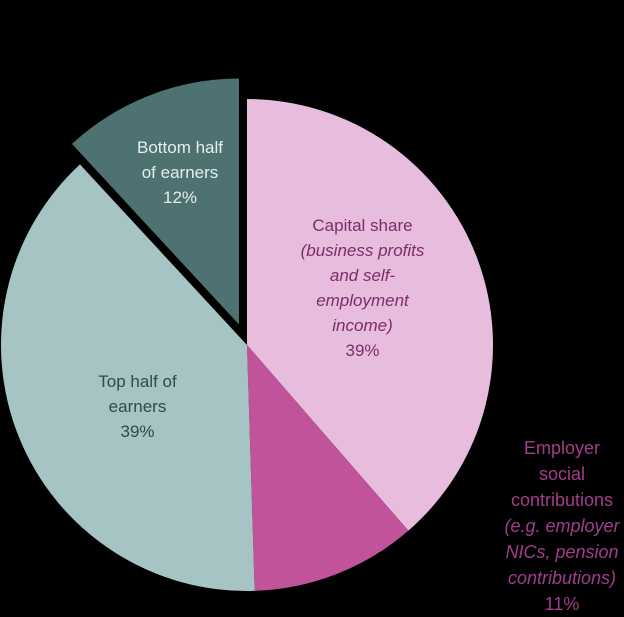 The height and width of the screenshot is (617, 624). What do you see at coordinates (362, 275) in the screenshot?
I see `capital-share-note-2: and self-` at bounding box center [362, 275].